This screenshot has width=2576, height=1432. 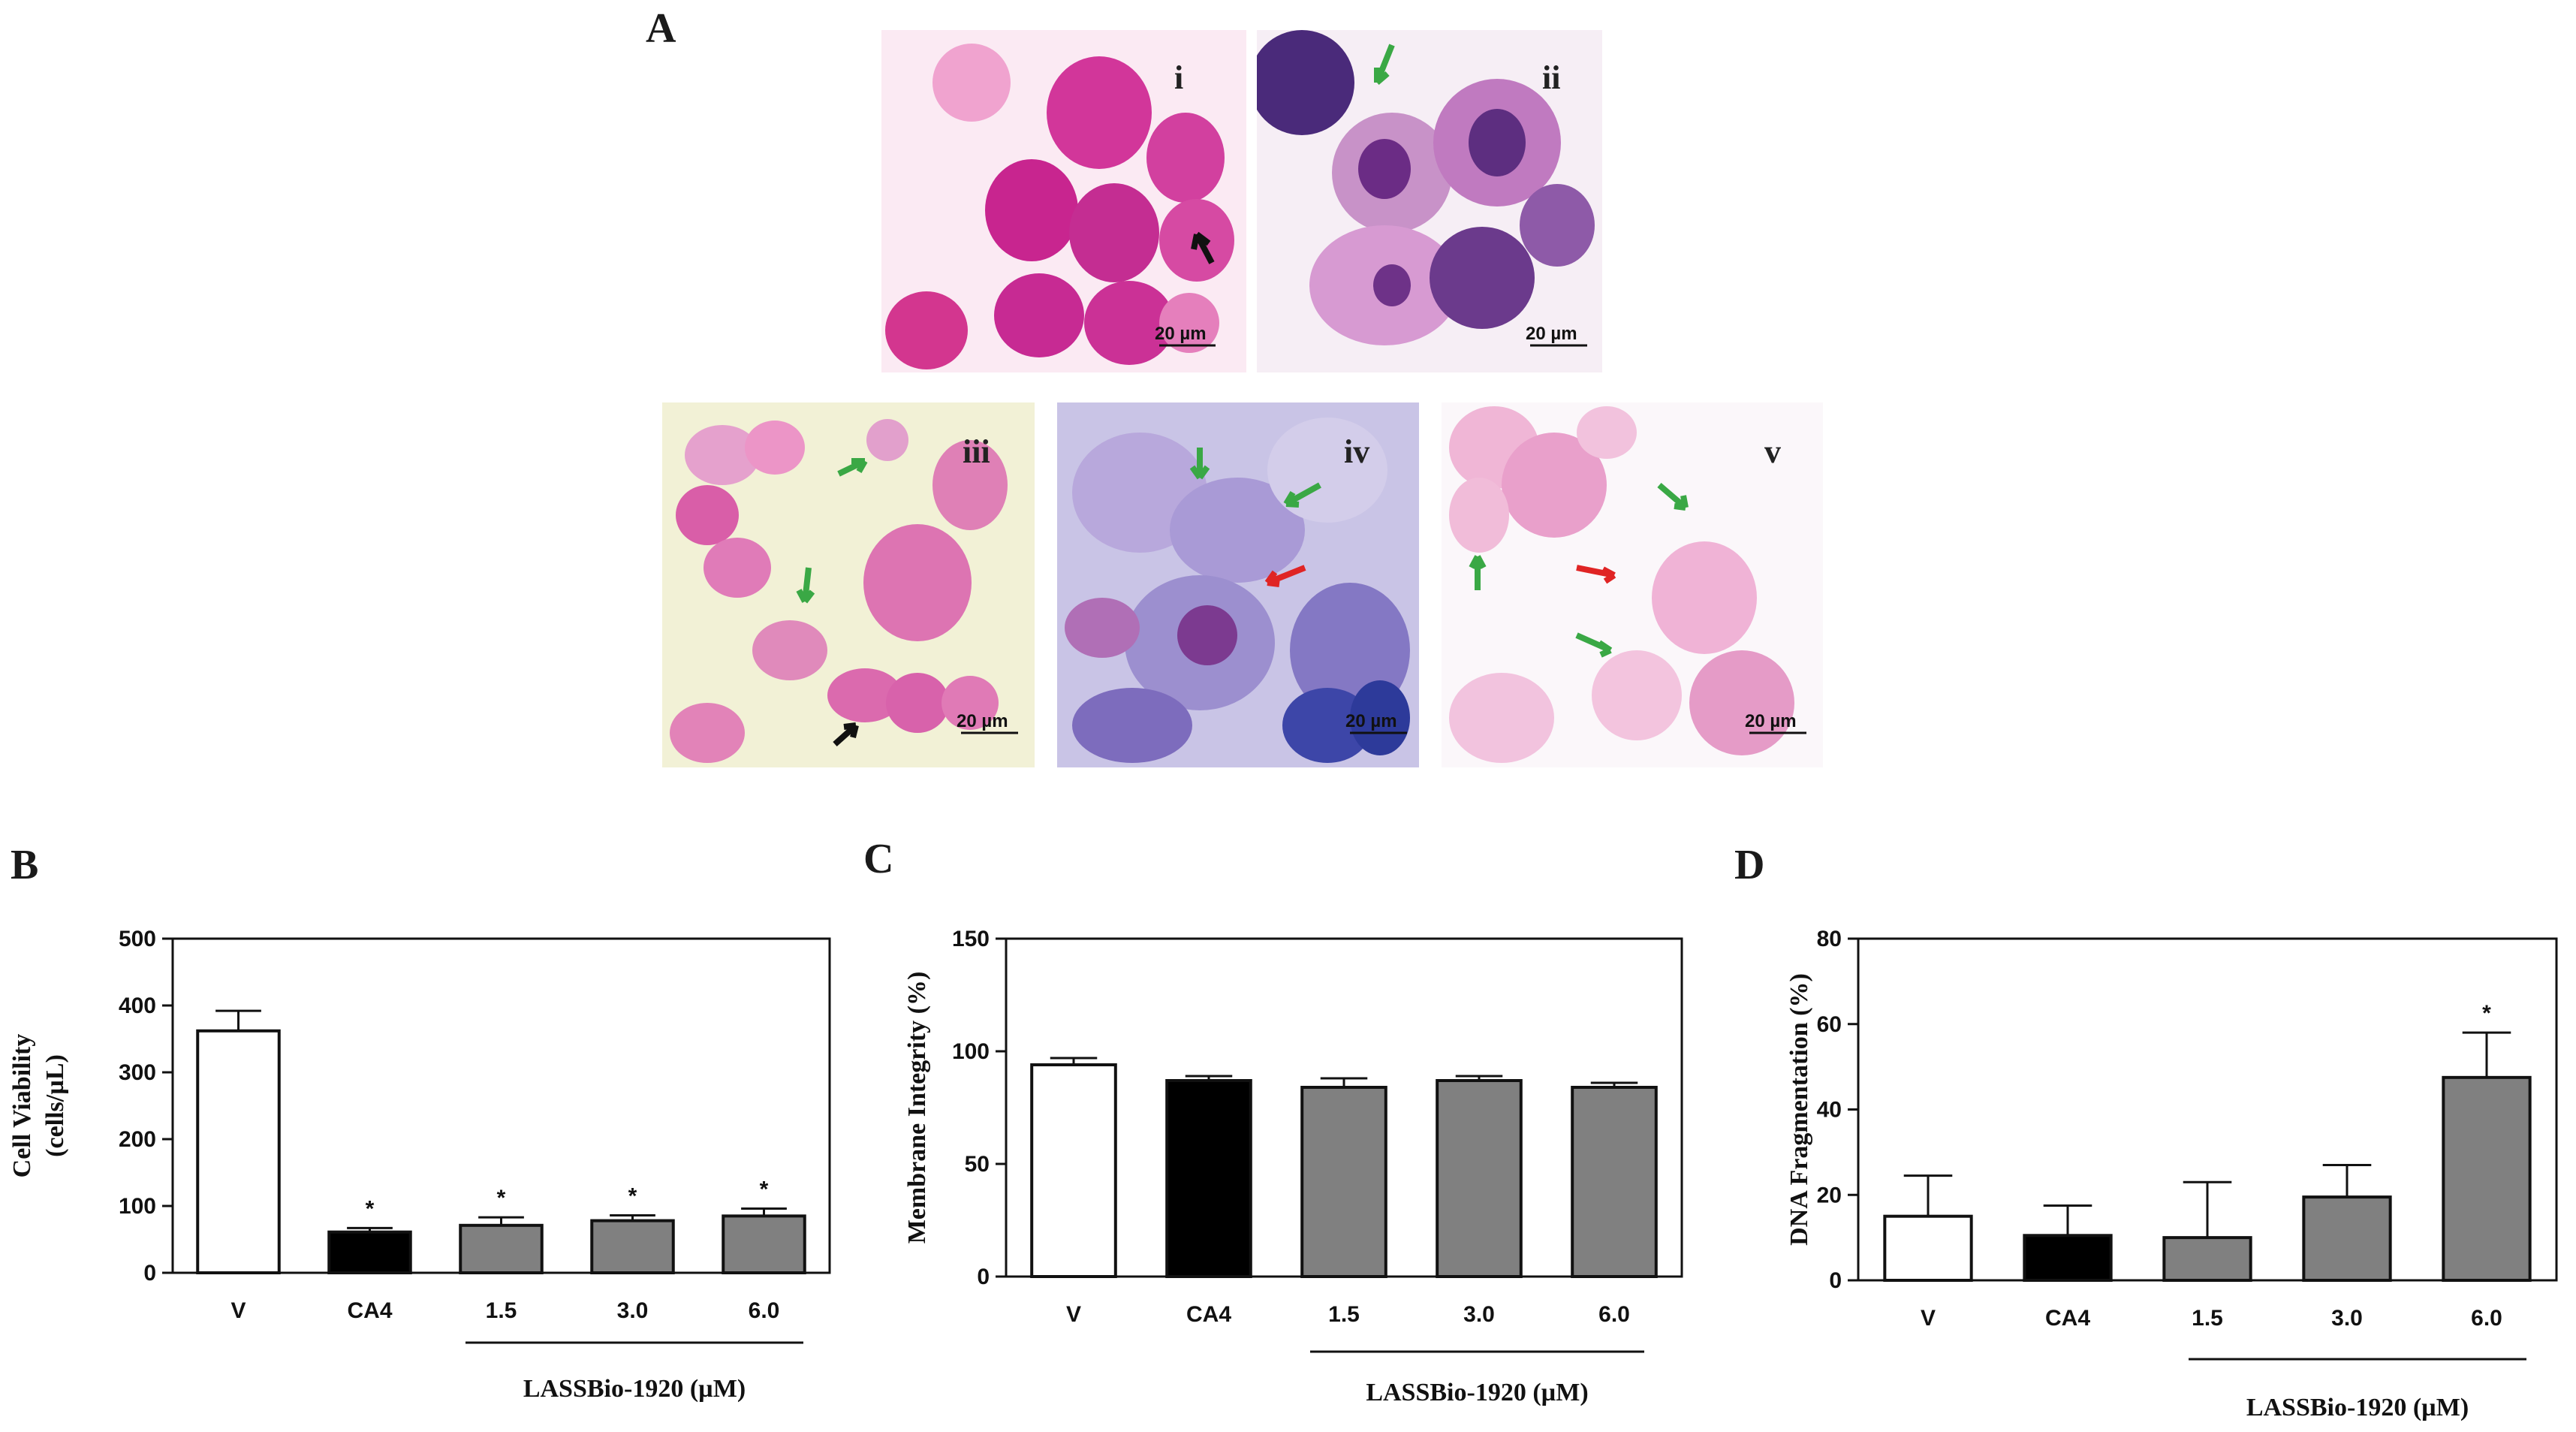 I want to click on chart-d-ytick-label: 20, so click(x=1829, y=1195).